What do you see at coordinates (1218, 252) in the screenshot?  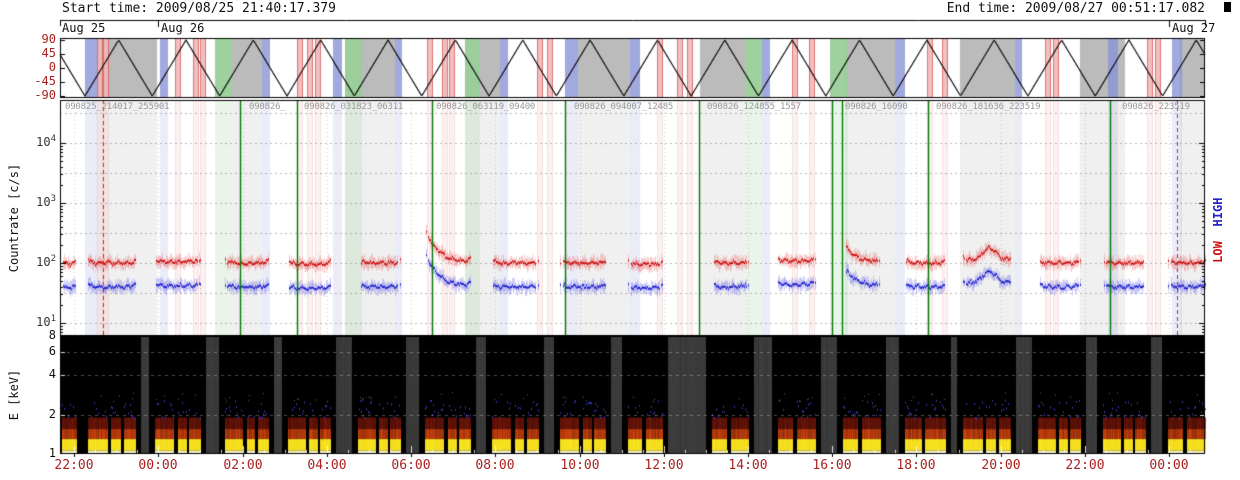 I see `low-band-label: LOW` at bounding box center [1218, 252].